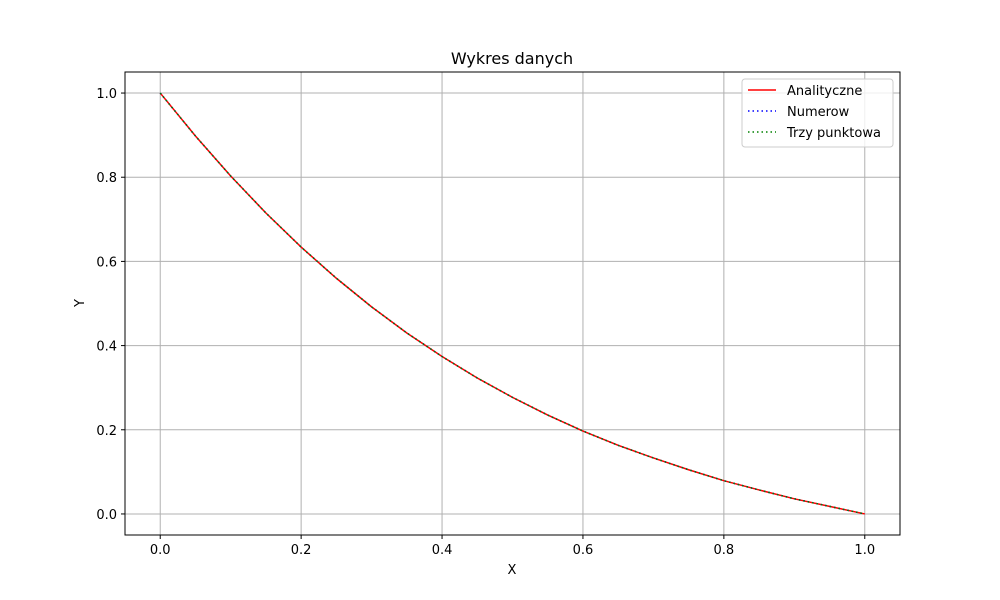  I want to click on x-tick-label: 0.2, so click(301, 550).